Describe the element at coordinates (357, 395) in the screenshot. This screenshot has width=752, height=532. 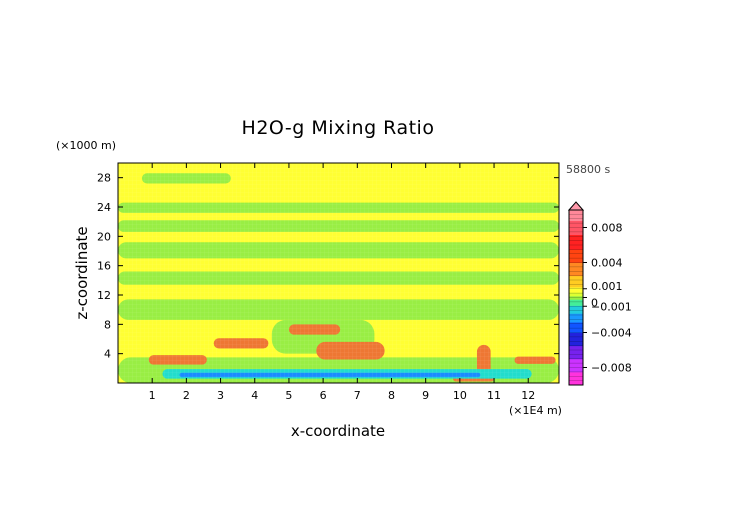
I see `x-tick-label: 7` at that location.